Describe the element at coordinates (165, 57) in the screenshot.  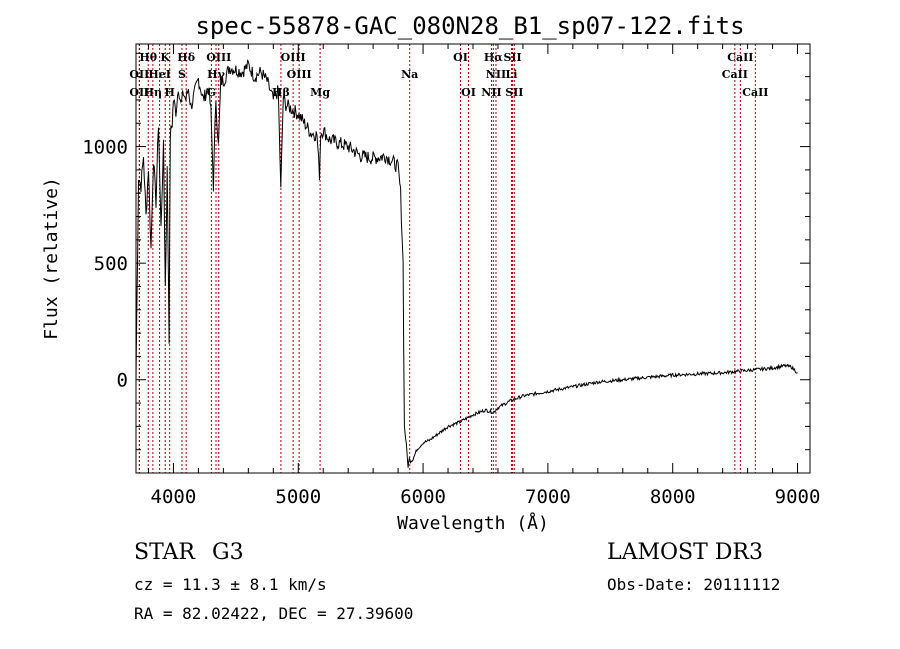
I see `spectral-line-label: K` at that location.